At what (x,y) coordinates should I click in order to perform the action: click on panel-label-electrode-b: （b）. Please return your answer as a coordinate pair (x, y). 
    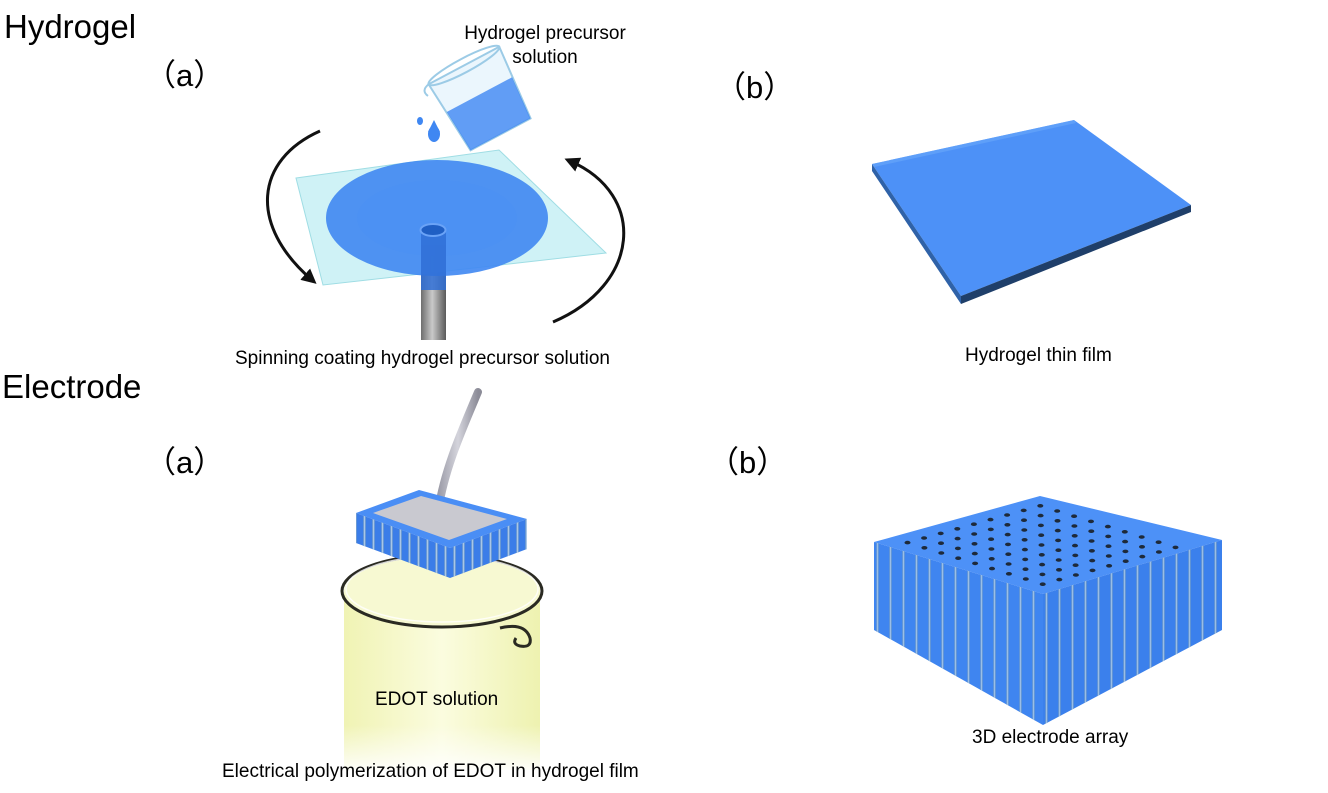
    Looking at the image, I should click on (748, 462).